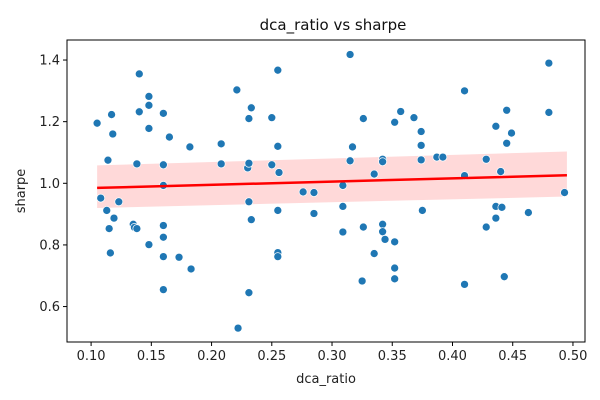  I want to click on y-tick-label: 0.8, so click(49, 245).